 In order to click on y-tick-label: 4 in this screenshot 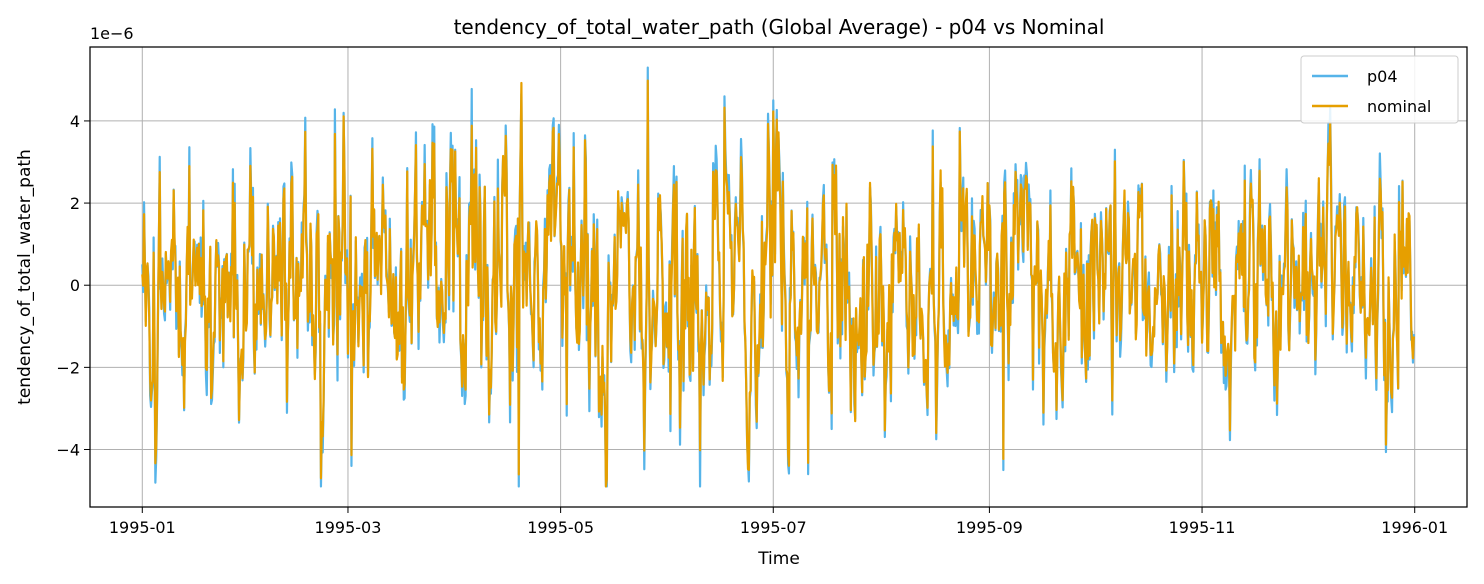, I will do `click(75, 121)`.